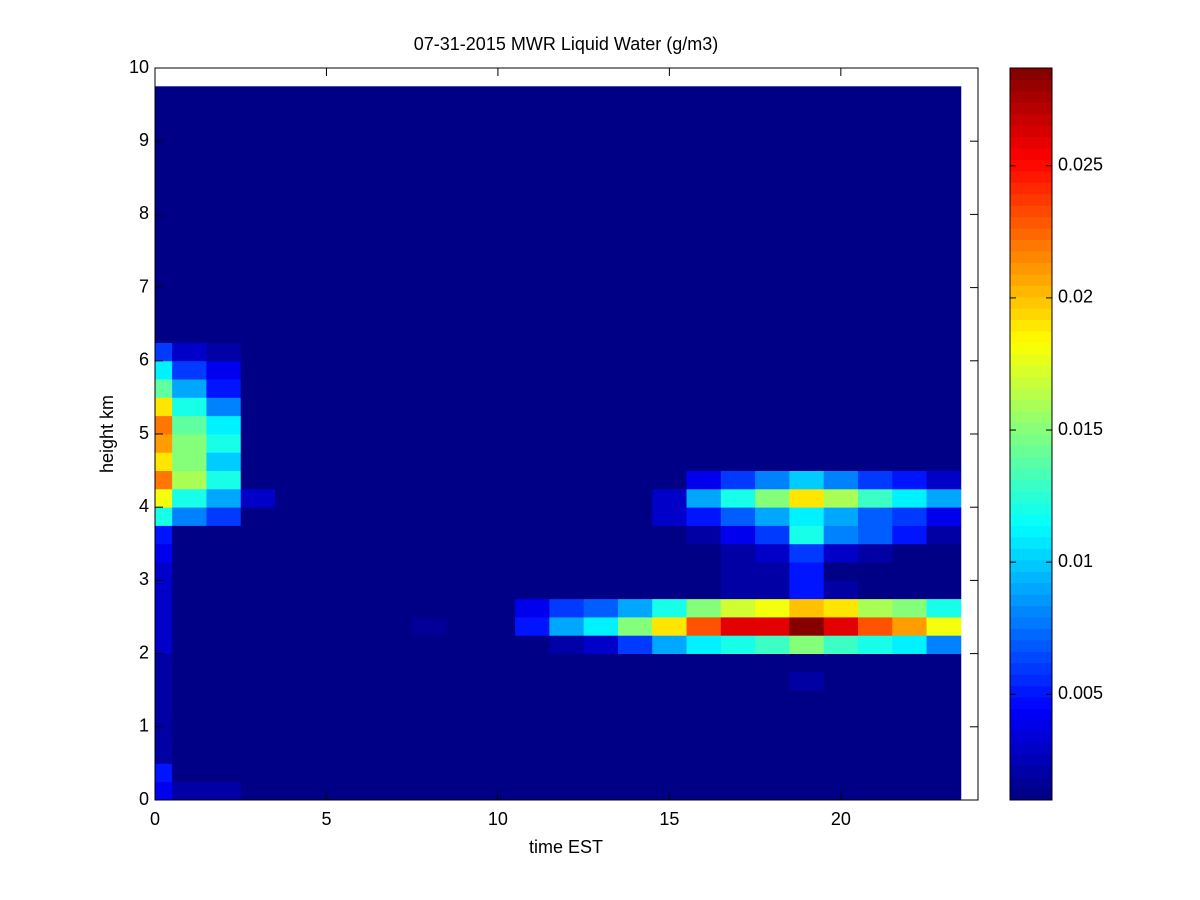 This screenshot has height=900, width=1200. Describe the element at coordinates (566, 44) in the screenshot. I see `chart-title: 07-31-2015 MWR Liquid Water (g/m3)` at that location.